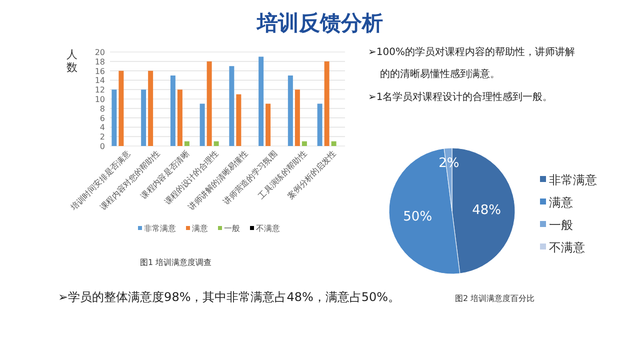  Describe the element at coordinates (72, 61) in the screenshot. I see `y-axis-title: 人数` at that location.